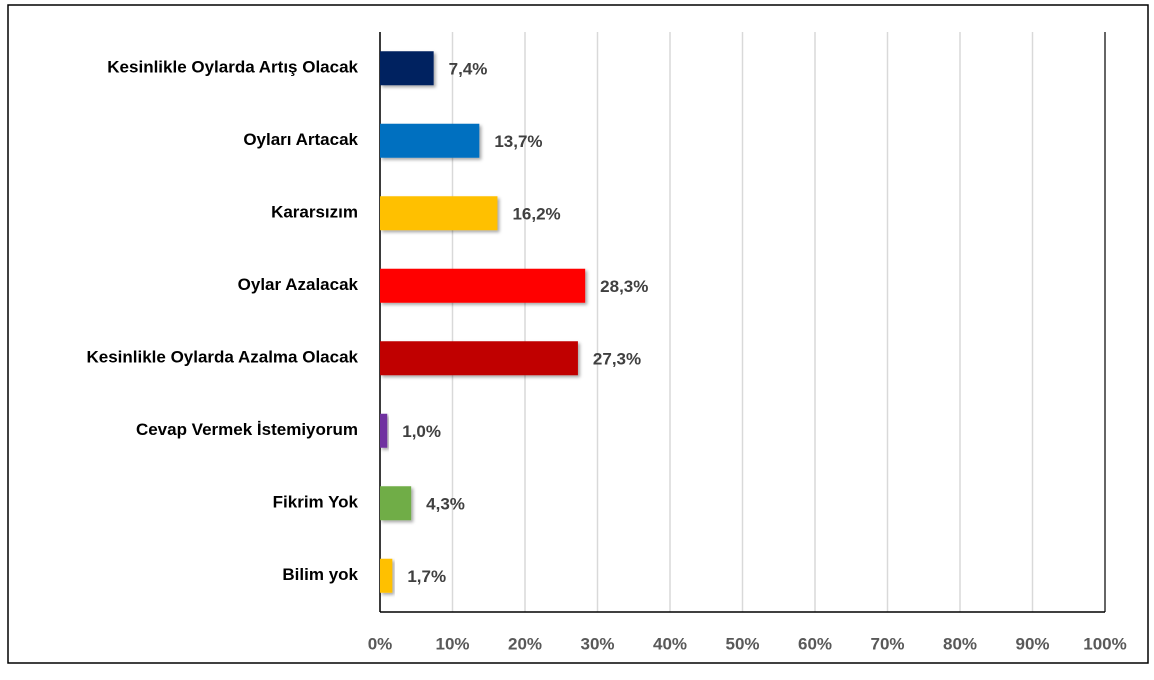 Image resolution: width=1154 pixels, height=680 pixels. What do you see at coordinates (380, 643) in the screenshot?
I see `x-tick-label: 0%` at bounding box center [380, 643].